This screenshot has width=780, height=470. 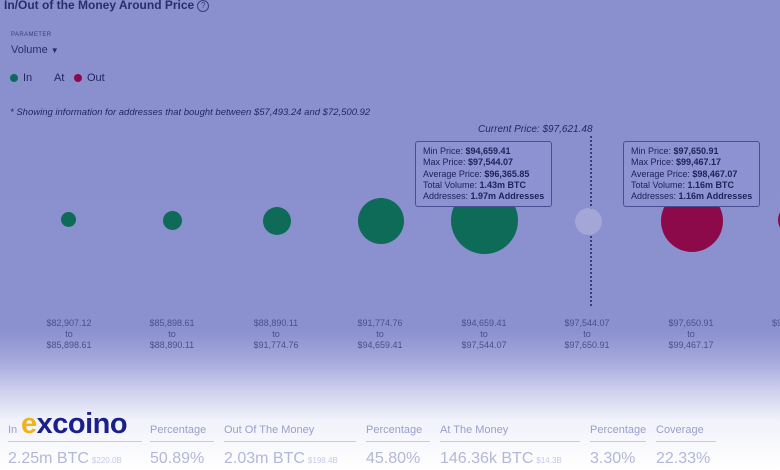 What do you see at coordinates (13, 430) in the screenshot?
I see `summary-header: In` at bounding box center [13, 430].